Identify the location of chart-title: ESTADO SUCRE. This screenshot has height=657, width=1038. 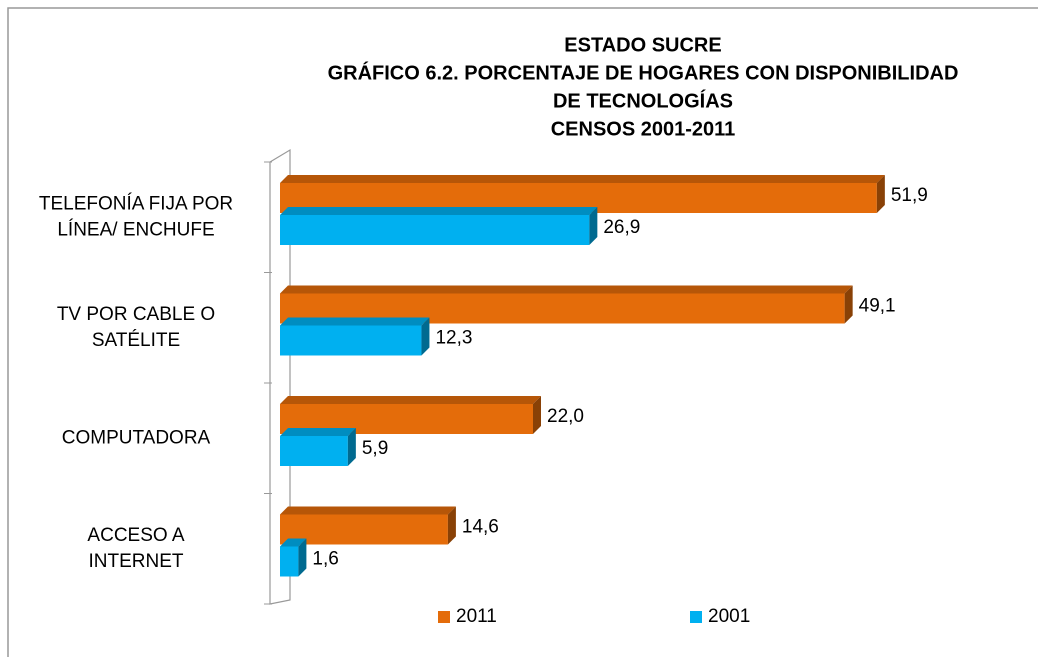
(642, 45).